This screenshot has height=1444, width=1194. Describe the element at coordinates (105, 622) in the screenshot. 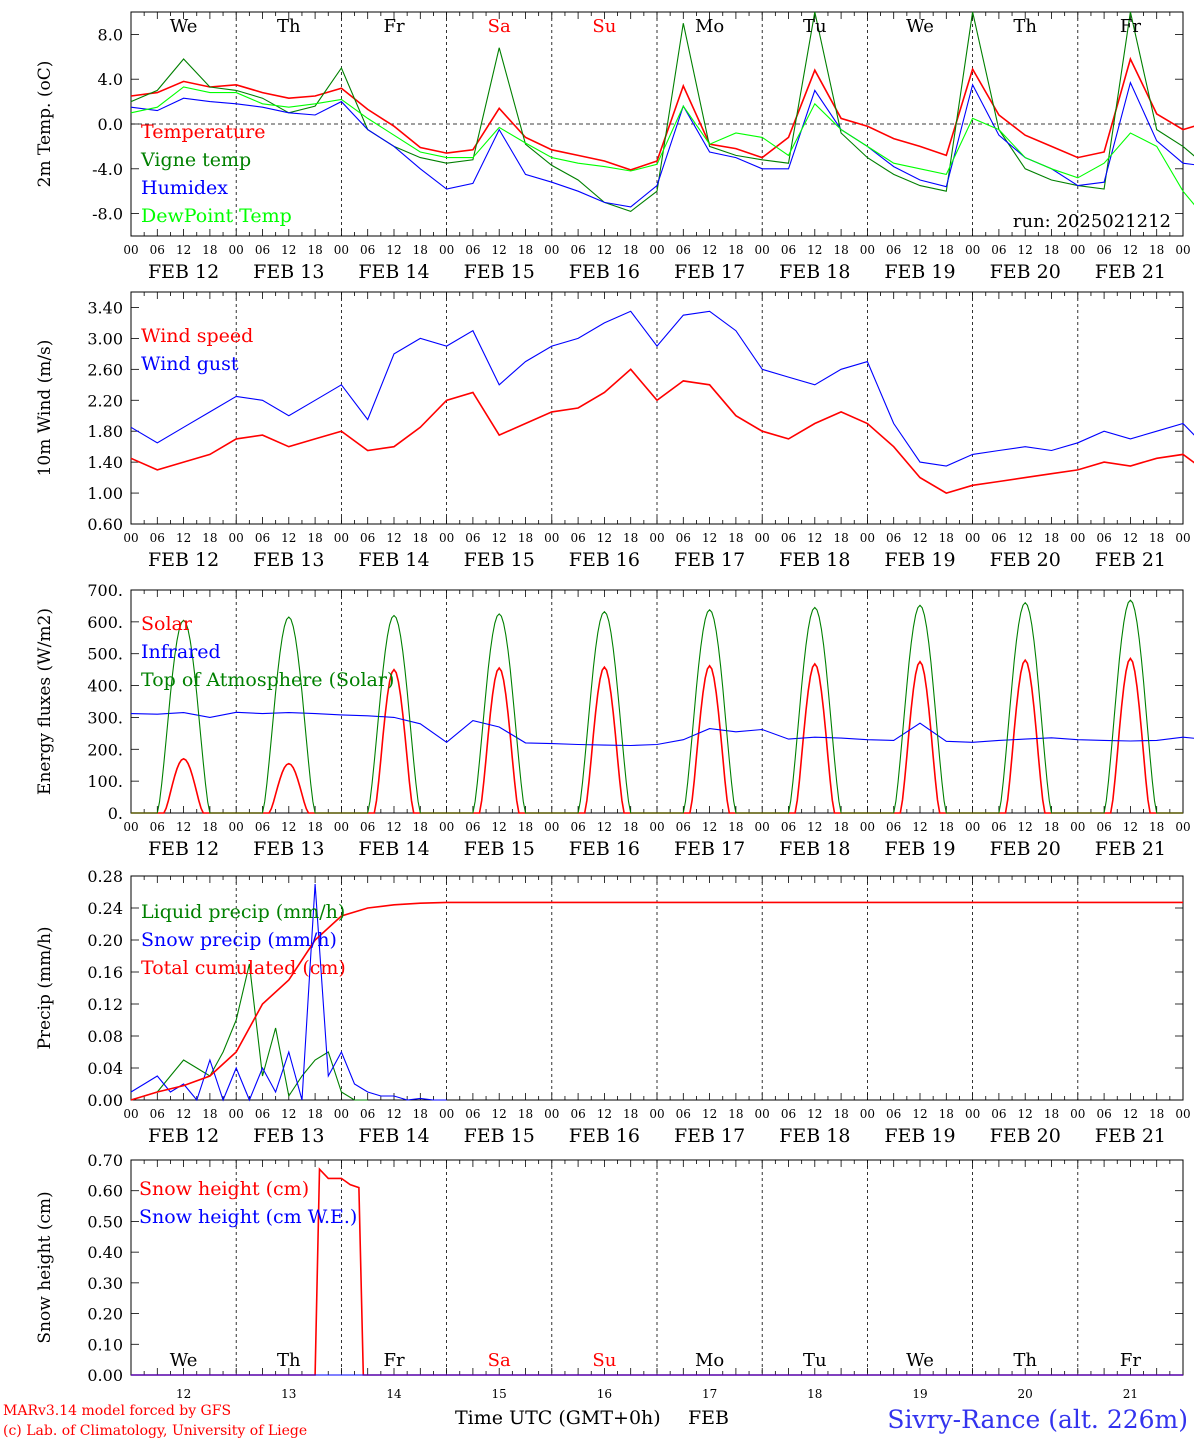

I see `y-tick-label: 600.` at that location.